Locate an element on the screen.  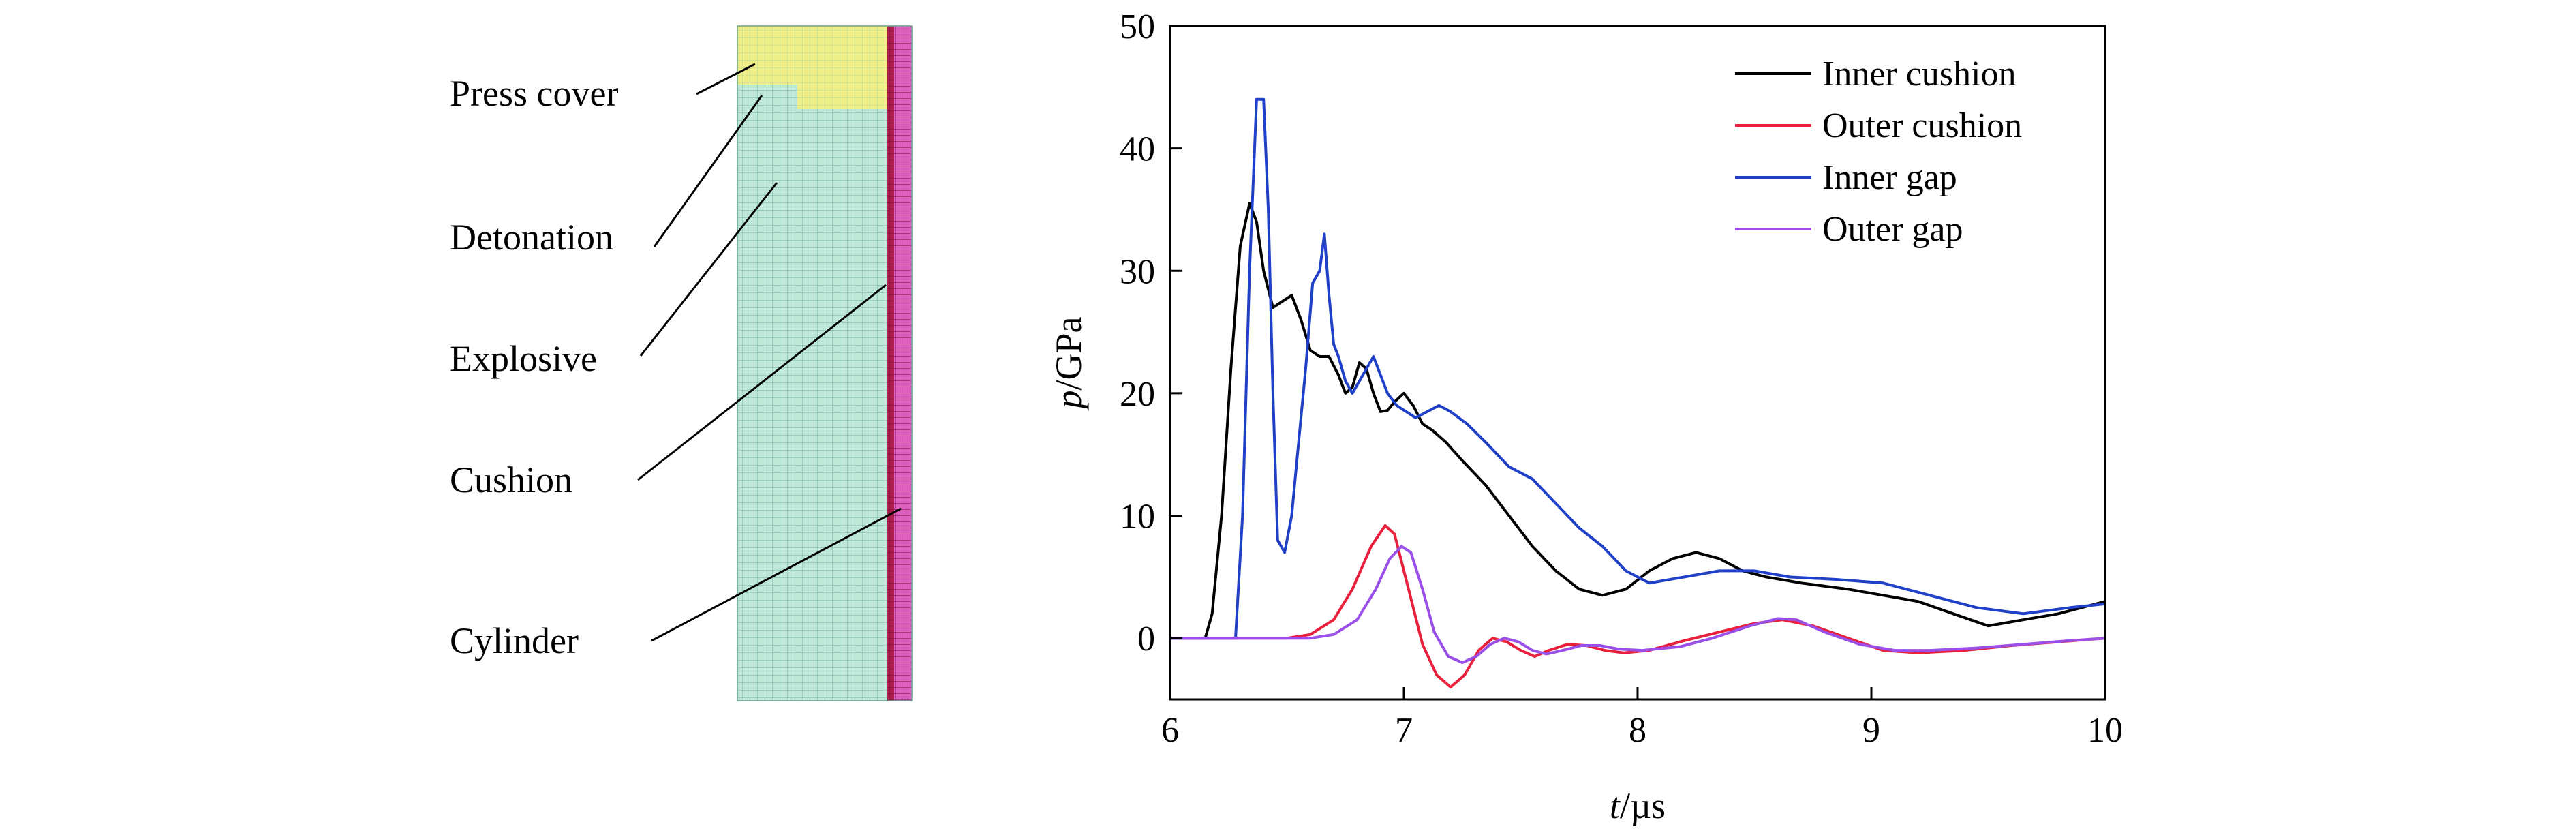
legend-label: Inner cushion is located at coordinates (1919, 74).